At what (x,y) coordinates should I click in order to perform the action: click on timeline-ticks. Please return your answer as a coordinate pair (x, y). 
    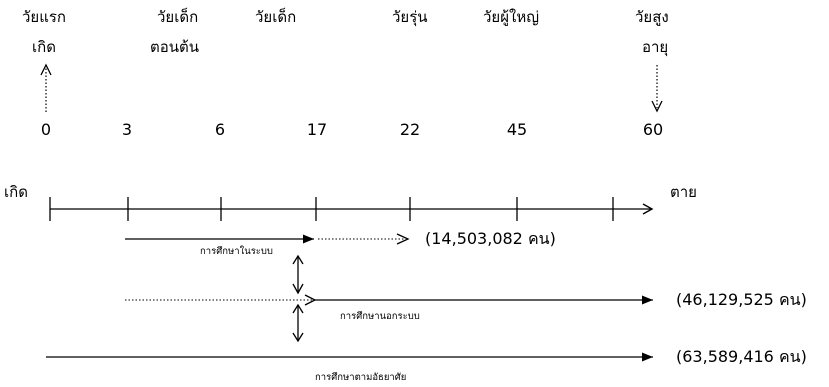
    Looking at the image, I should click on (331, 209).